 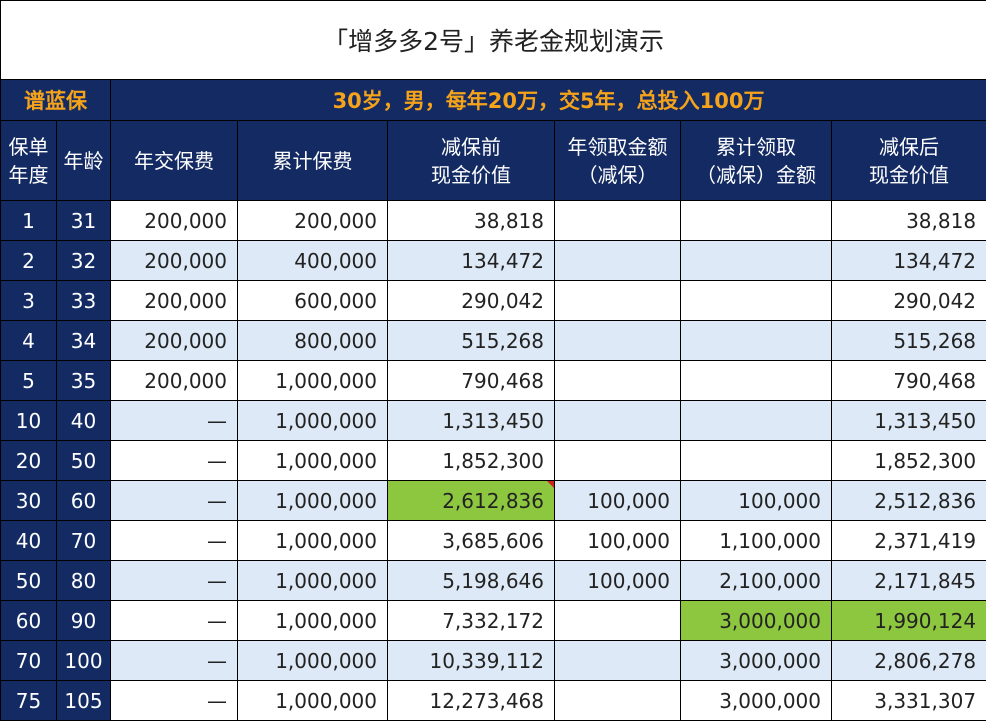 I want to click on cell-cash-value-after: 2,371,419, so click(x=908, y=540).